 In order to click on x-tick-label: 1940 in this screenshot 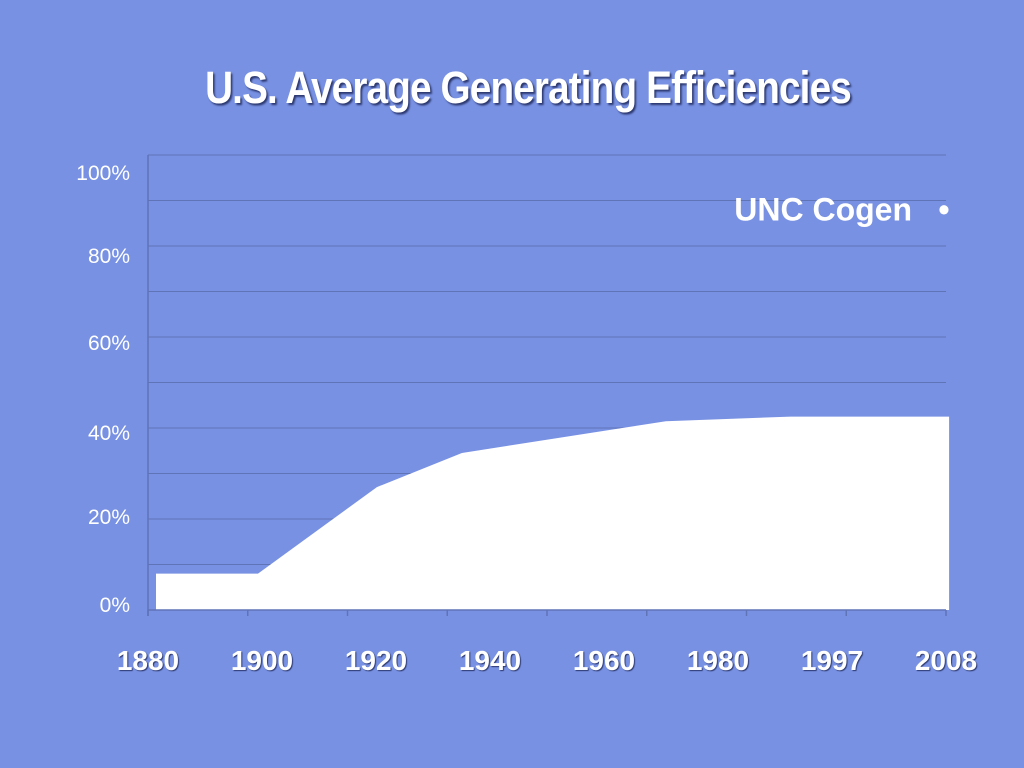, I will do `click(490, 660)`.